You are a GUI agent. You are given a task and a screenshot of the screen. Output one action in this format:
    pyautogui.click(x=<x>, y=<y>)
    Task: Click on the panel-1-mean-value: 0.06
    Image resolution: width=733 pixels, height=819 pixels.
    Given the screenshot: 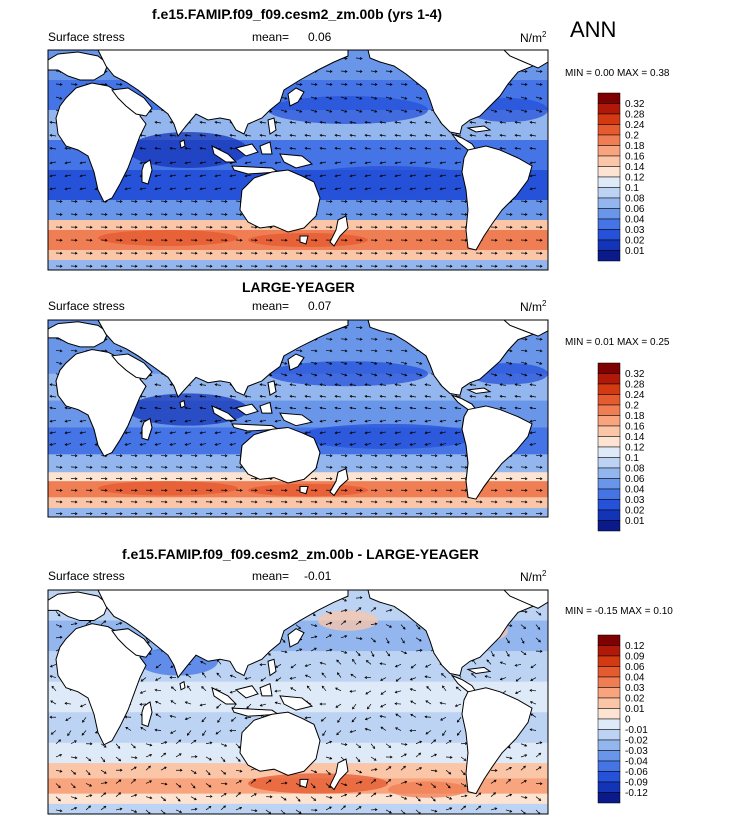 What is the action you would take?
    pyautogui.click(x=320, y=37)
    